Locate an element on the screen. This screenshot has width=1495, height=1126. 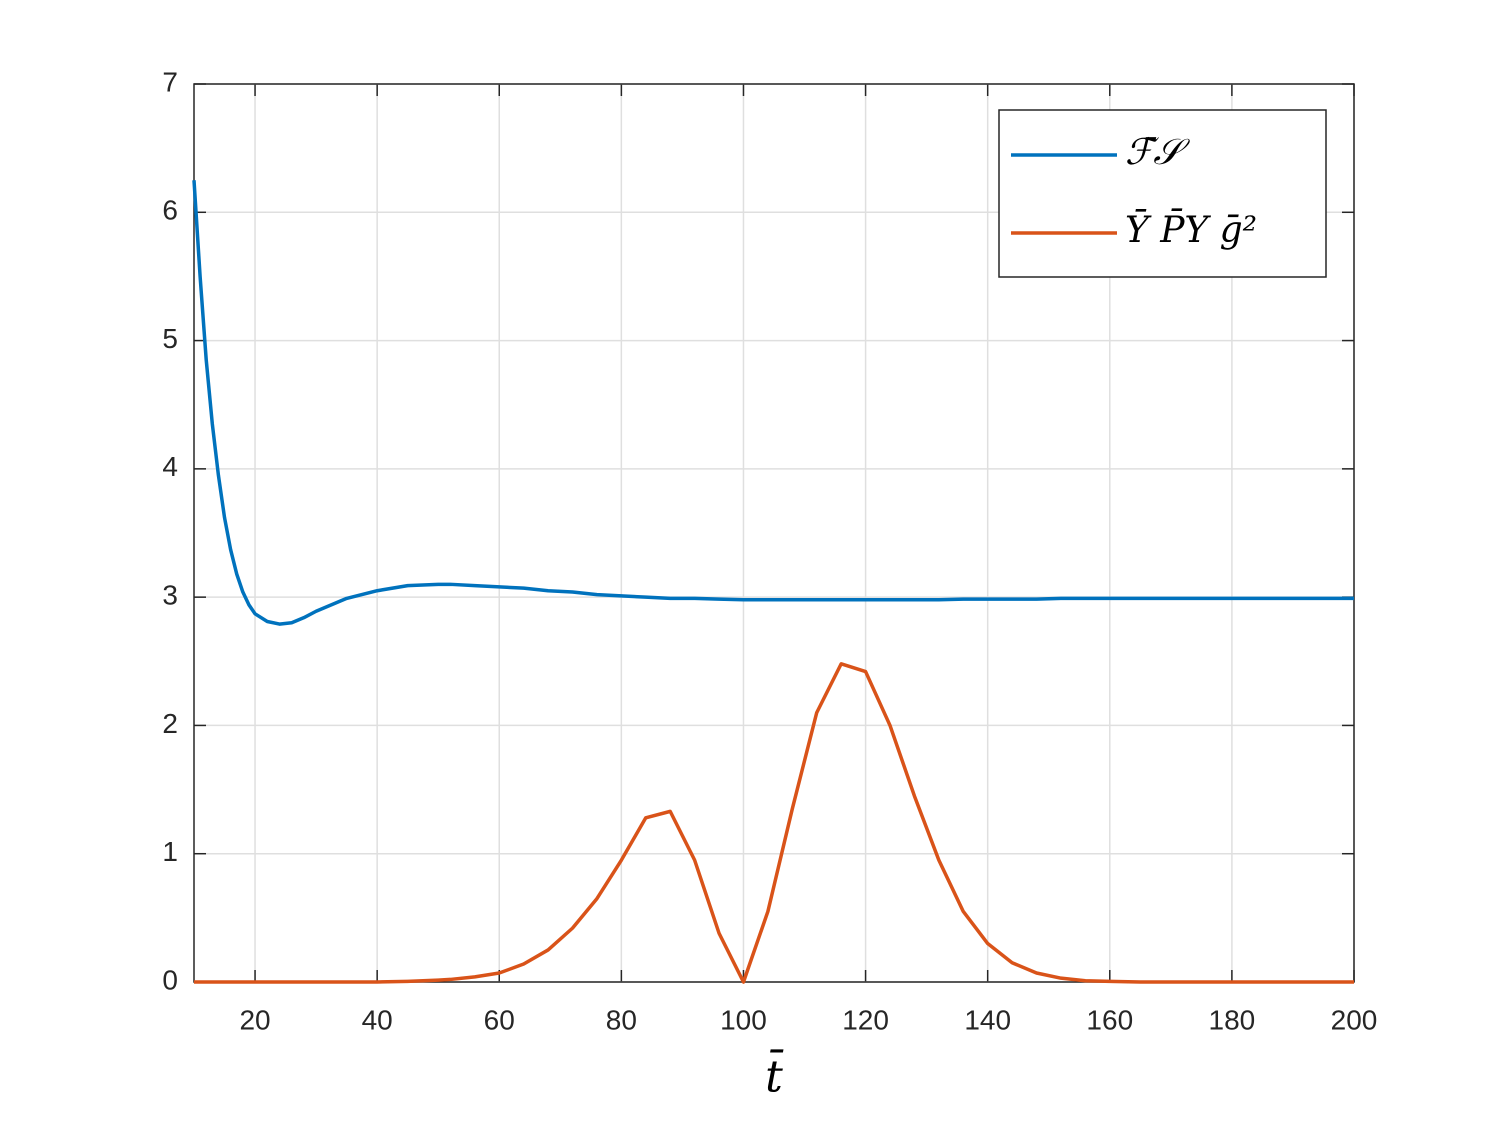
x-tick-label: 100 is located at coordinates (743, 1019).